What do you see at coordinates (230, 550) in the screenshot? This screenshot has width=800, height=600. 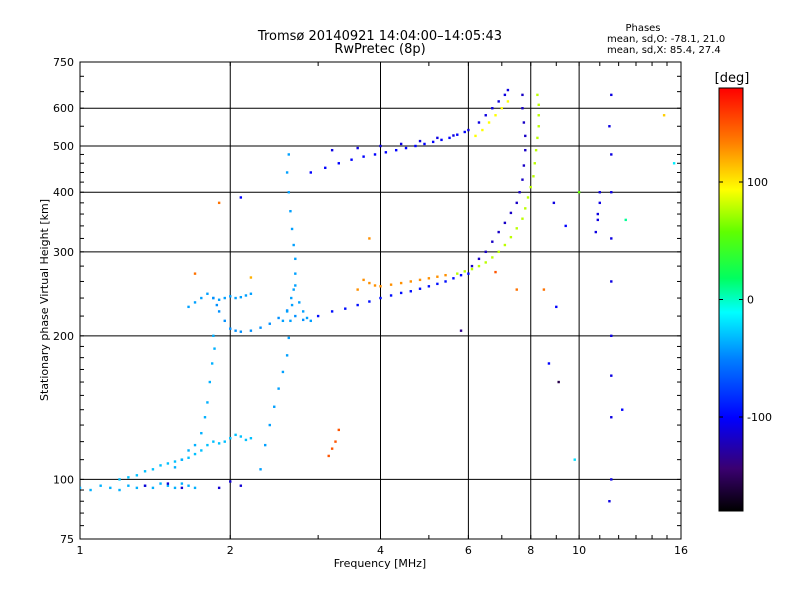 I see `x-tick-label: 2` at bounding box center [230, 550].